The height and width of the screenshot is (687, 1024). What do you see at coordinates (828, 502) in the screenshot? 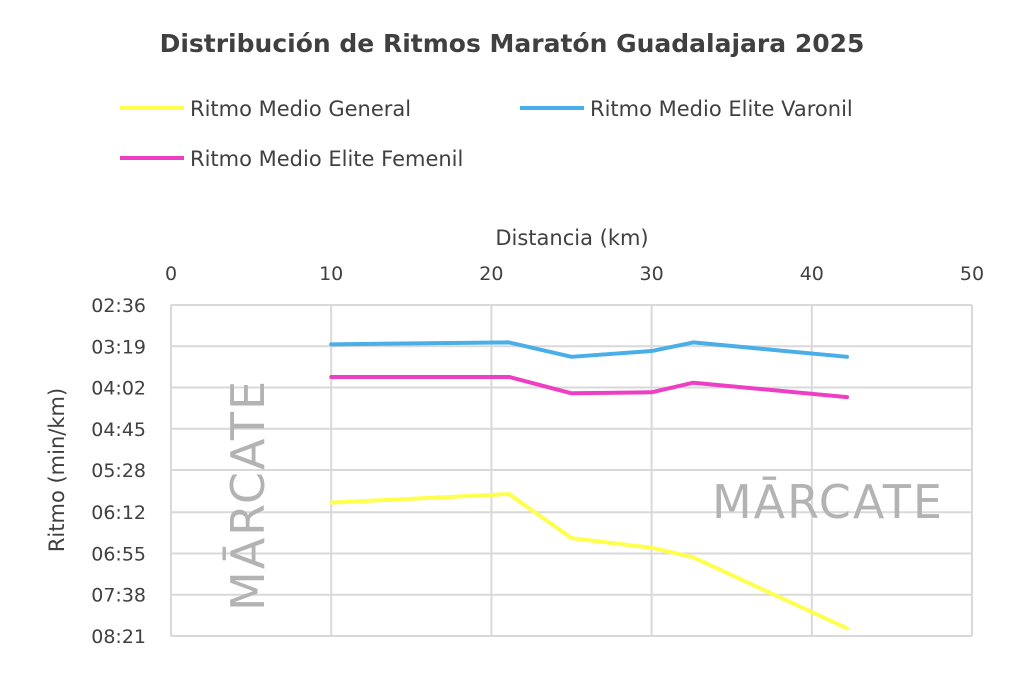
I see `watermark-horizontal: MĀRCATE` at bounding box center [828, 502].